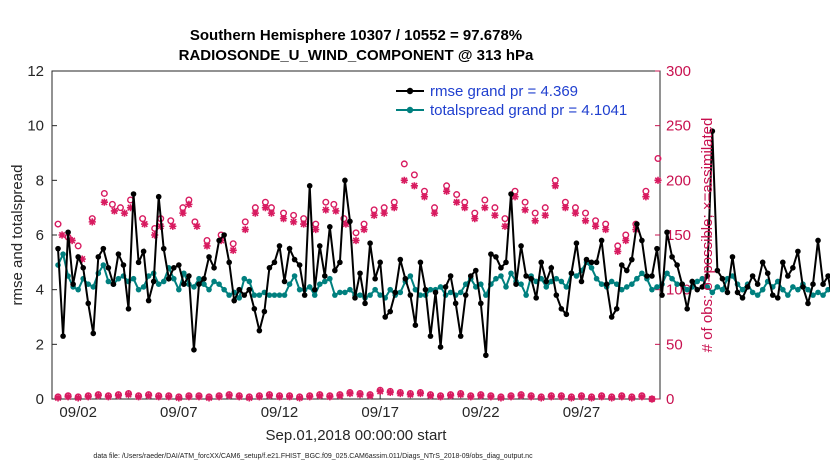 This screenshot has width=830, height=470. I want to click on legend-box, so click(523, 100).